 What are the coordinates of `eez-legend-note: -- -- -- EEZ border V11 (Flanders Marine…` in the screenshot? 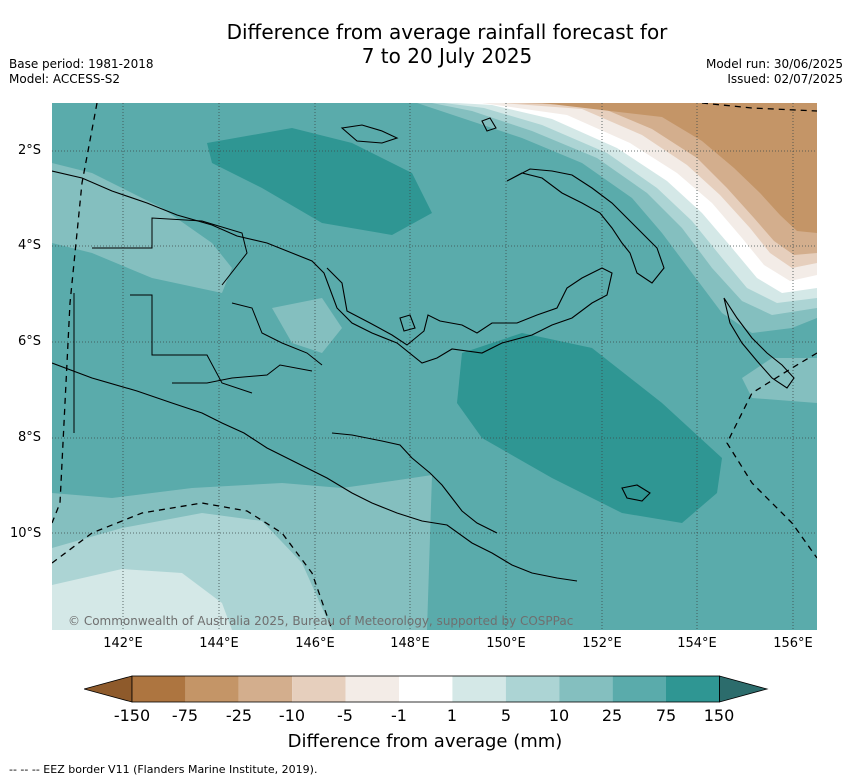 It's located at (163, 769).